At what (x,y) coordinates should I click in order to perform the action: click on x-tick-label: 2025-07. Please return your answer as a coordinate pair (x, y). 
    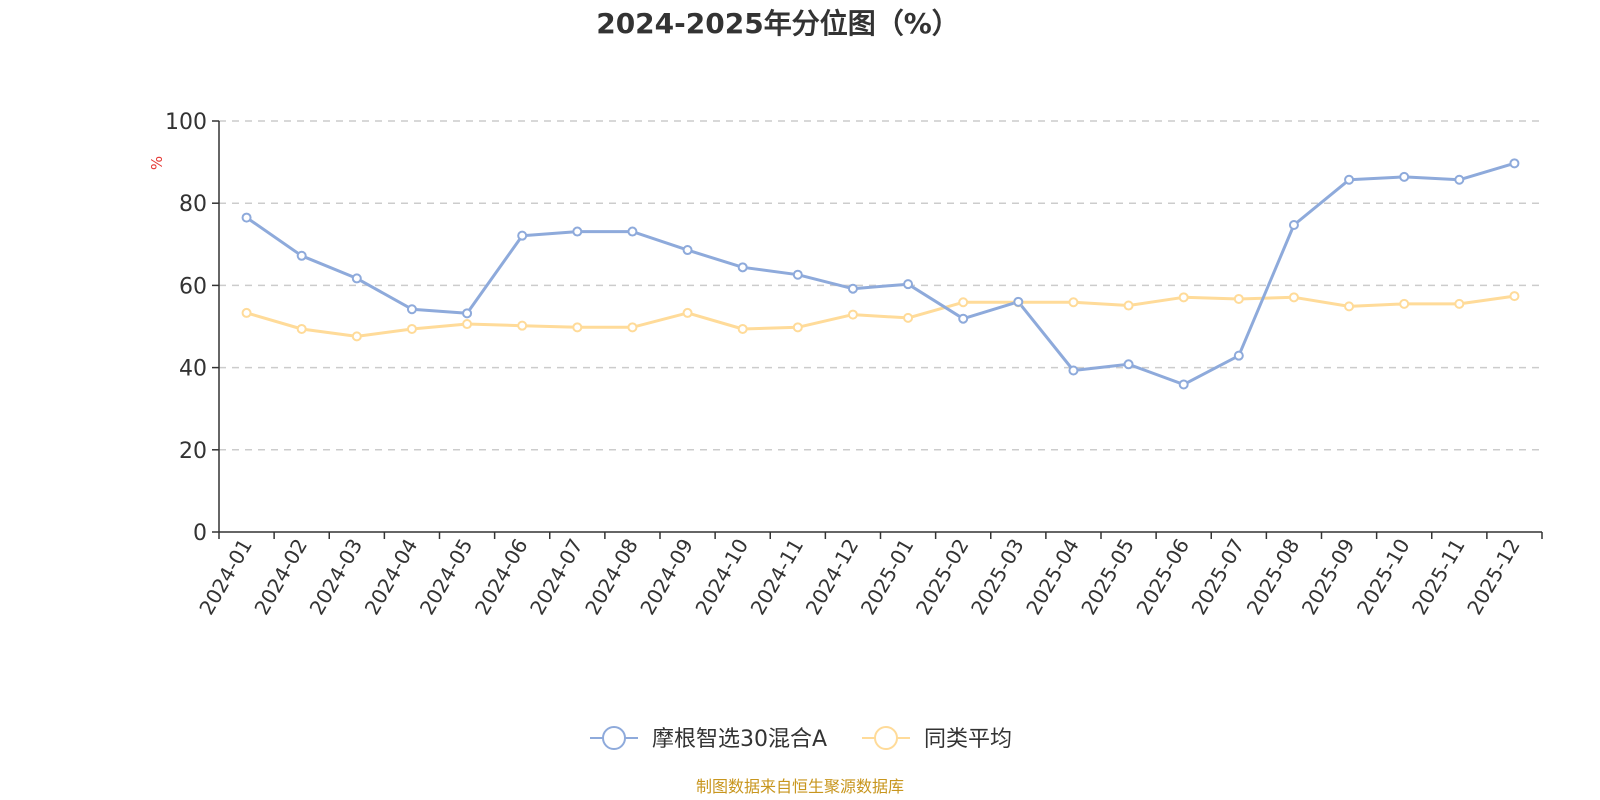
    Looking at the image, I should click on (1218, 577).